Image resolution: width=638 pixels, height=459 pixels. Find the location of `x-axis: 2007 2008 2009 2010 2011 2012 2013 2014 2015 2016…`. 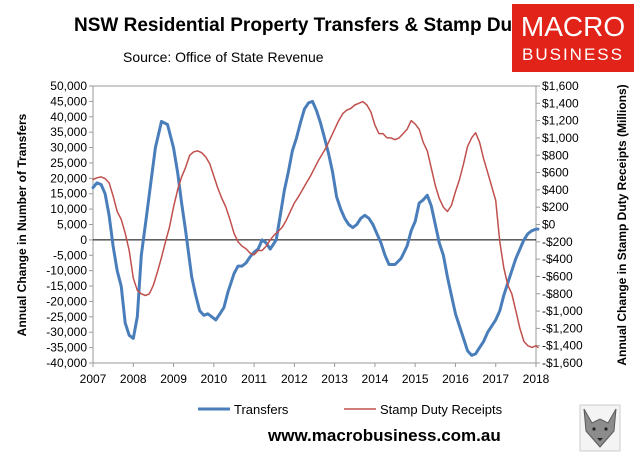

x-axis: 2007 2008 2009 2010 2011 2012 2013 2014 2015 2016… is located at coordinates (315, 374).